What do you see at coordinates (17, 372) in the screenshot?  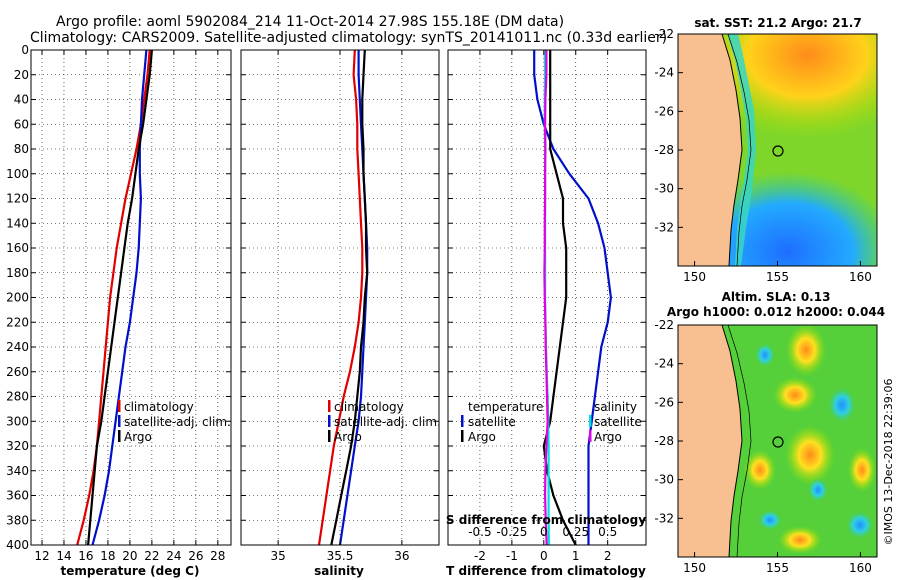 I see `depth-tick-label: 260` at bounding box center [17, 372].